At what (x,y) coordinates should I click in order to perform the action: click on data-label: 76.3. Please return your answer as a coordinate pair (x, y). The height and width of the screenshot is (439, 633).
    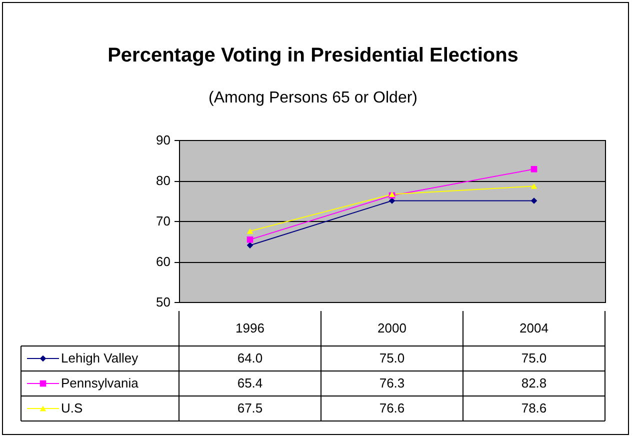
    Looking at the image, I should click on (392, 383).